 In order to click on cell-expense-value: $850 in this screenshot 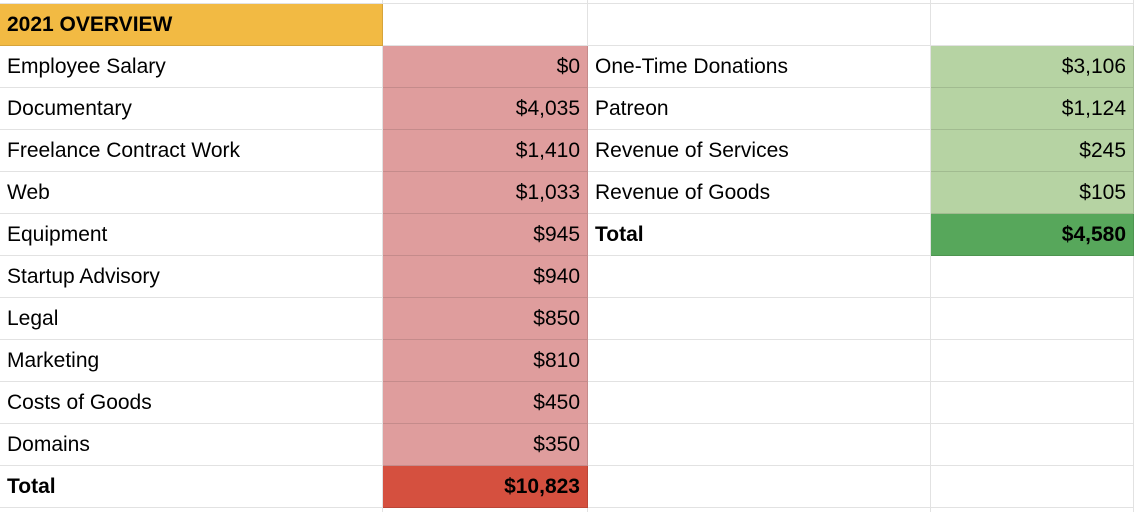, I will do `click(485, 319)`.